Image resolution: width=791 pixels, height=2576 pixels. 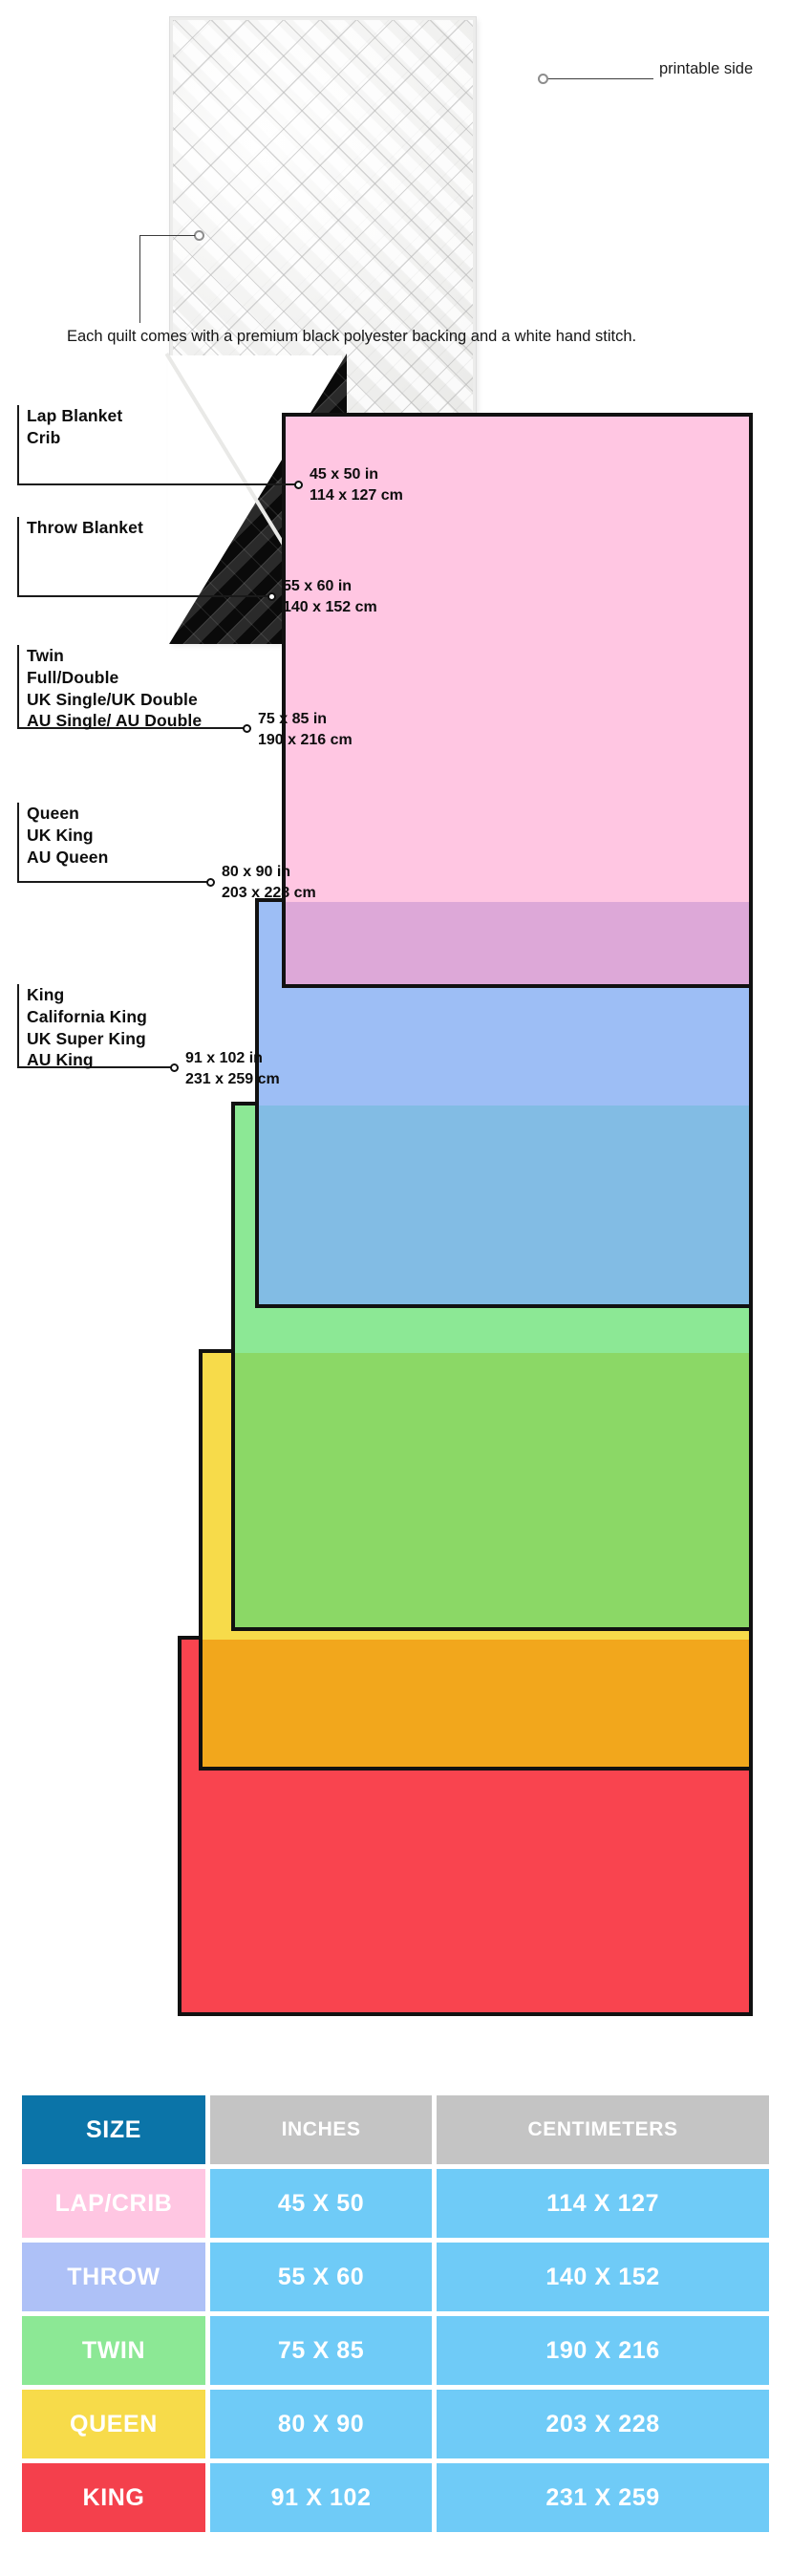 I want to click on callout-bracket-queen-horizontal, so click(x=115, y=882).